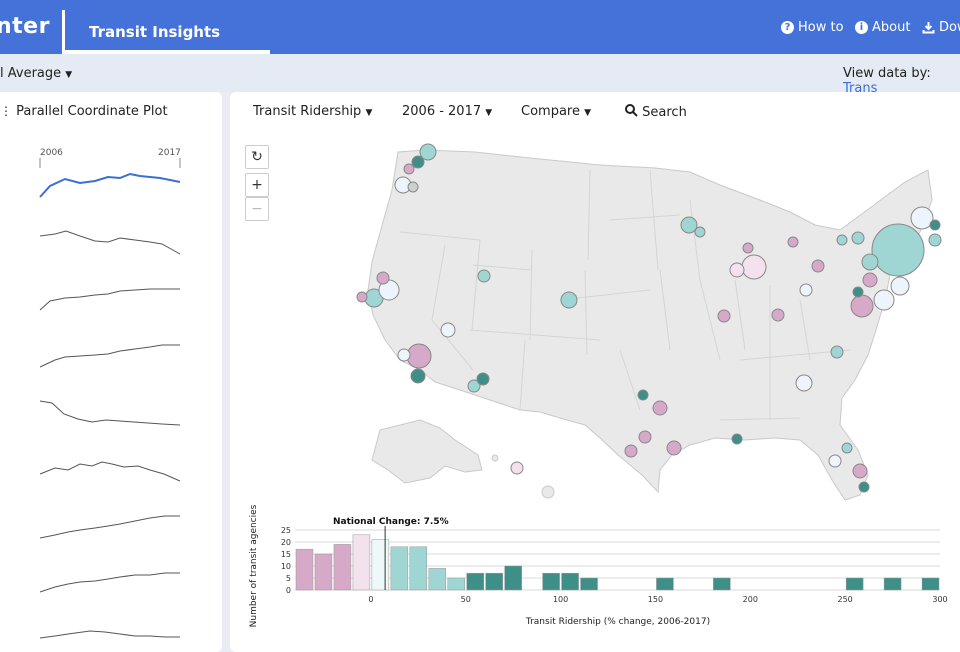 The height and width of the screenshot is (652, 960). What do you see at coordinates (617, 558) in the screenshot?
I see `histogram-bars` at bounding box center [617, 558].